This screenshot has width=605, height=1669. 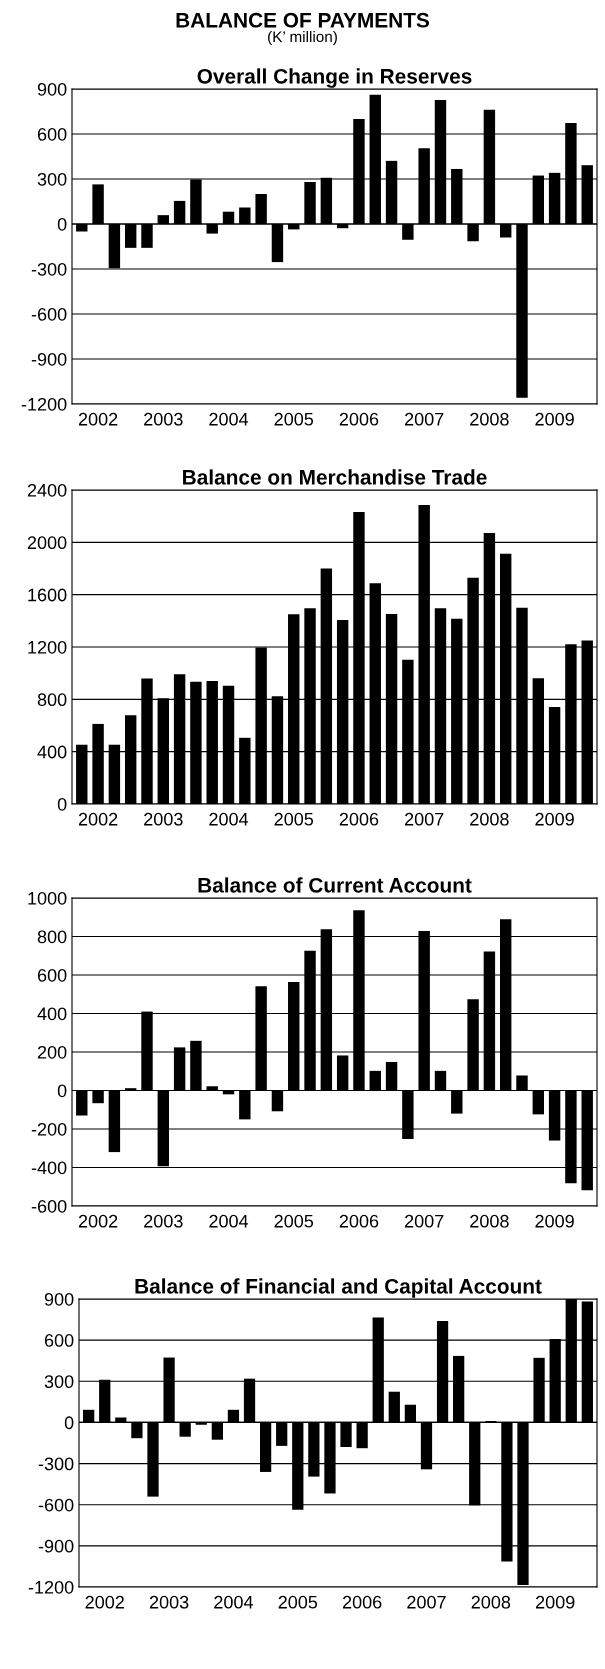 I want to click on y-tick-label: 1200, so click(x=47, y=647).